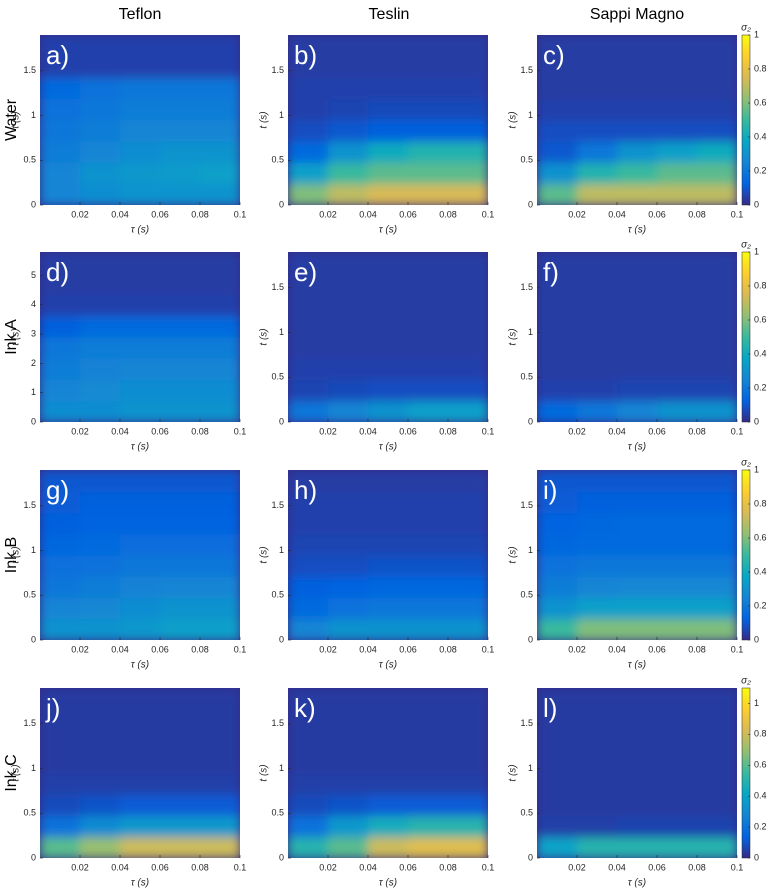 This screenshot has height=890, width=771. I want to click on colorbar-label: σ₂, so click(746, 681).